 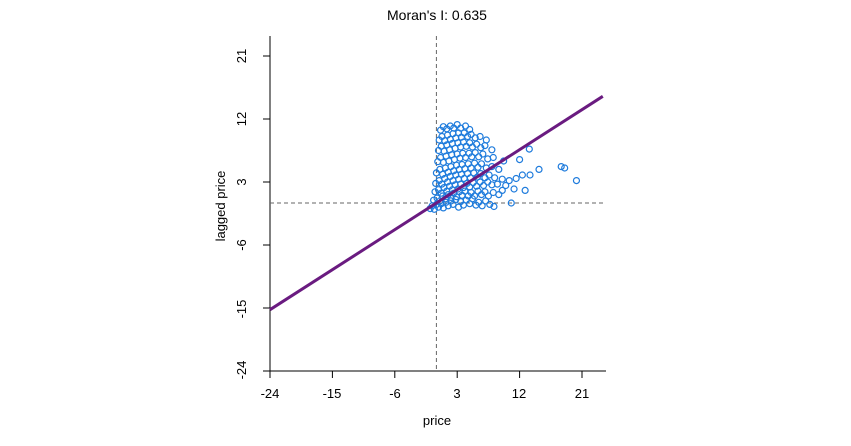 I want to click on y-tick-label: -15, so click(x=241, y=309).